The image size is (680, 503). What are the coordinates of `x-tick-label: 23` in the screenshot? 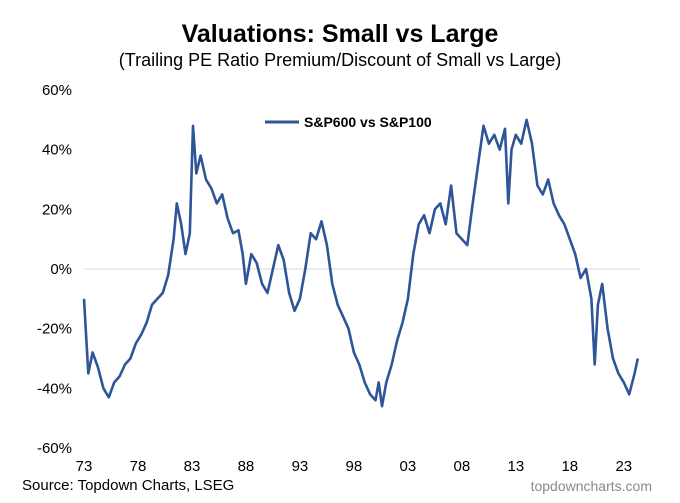 It's located at (623, 466).